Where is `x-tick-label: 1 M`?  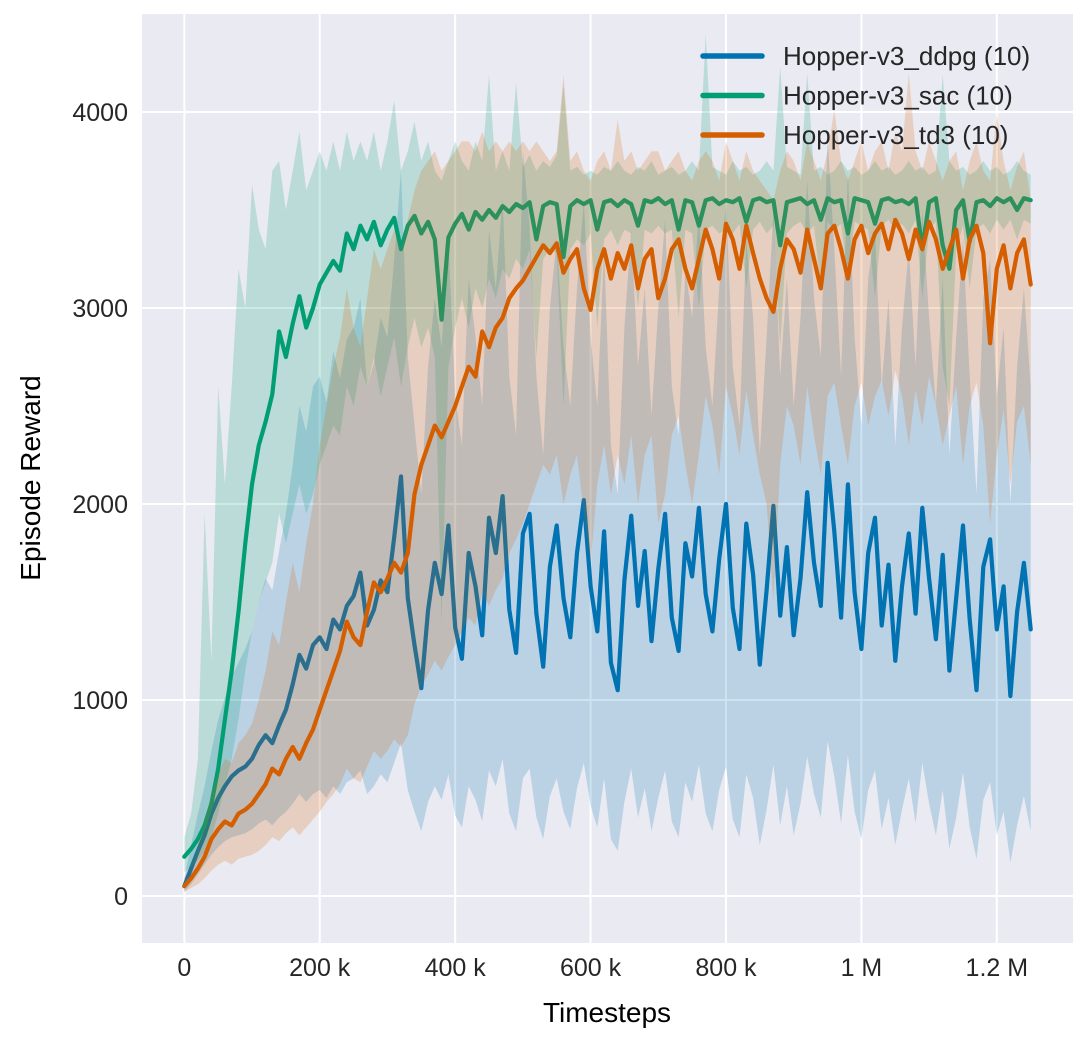
x-tick-label: 1 M is located at coordinates (862, 968).